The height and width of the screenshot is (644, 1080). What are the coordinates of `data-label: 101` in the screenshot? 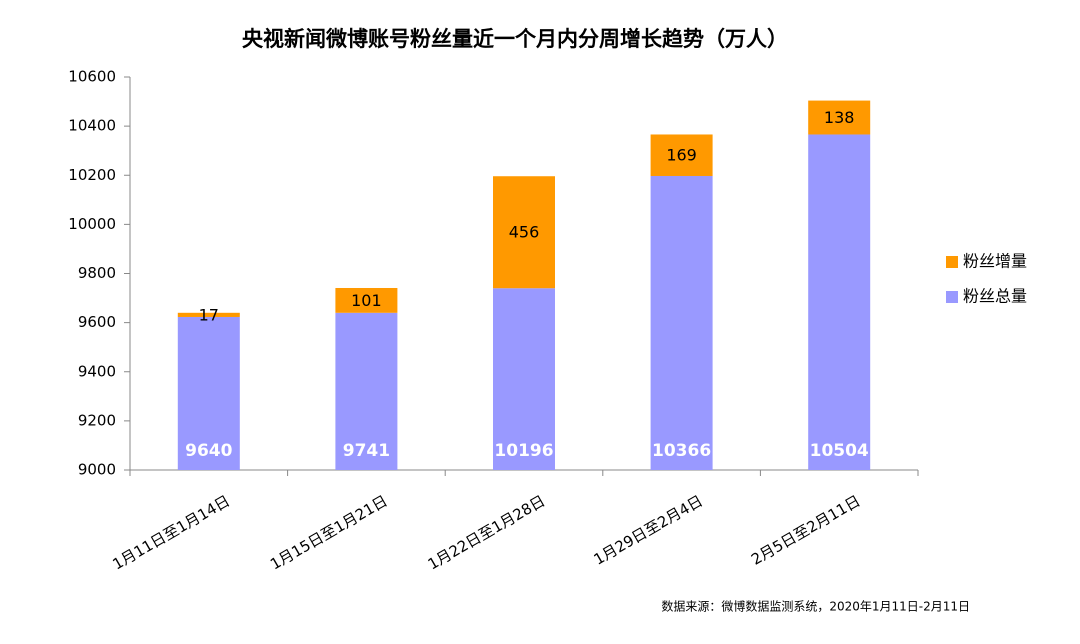 It's located at (366, 300).